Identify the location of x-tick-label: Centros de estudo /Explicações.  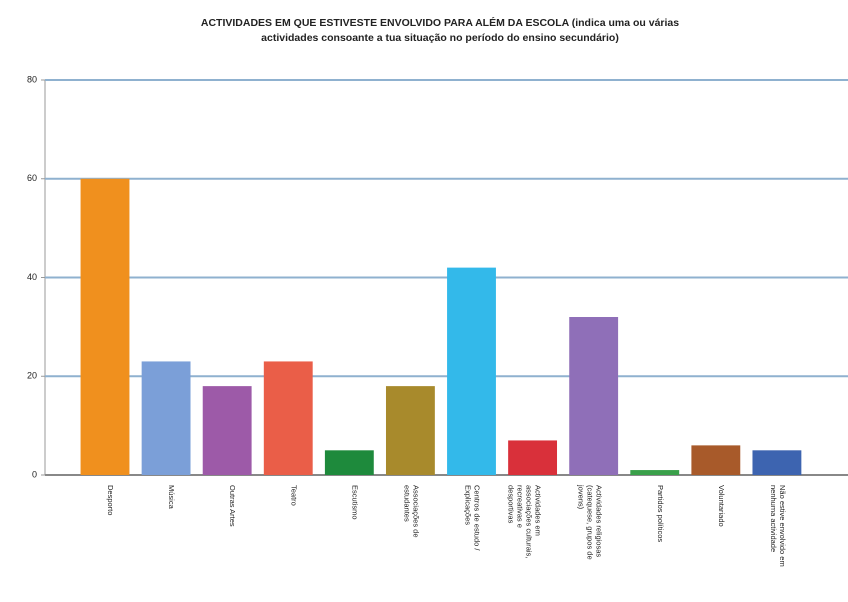
(473, 518).